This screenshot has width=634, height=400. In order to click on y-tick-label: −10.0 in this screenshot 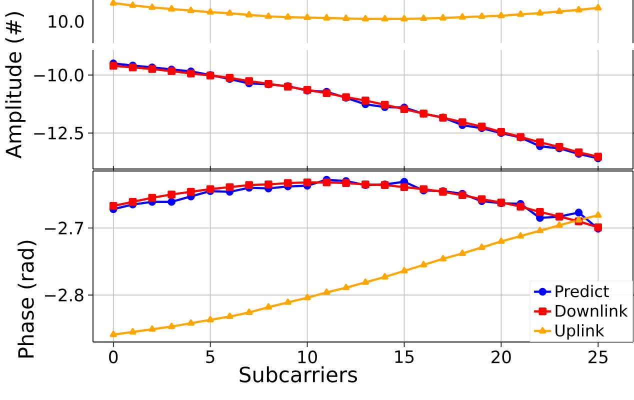, I will do `click(59, 75)`.